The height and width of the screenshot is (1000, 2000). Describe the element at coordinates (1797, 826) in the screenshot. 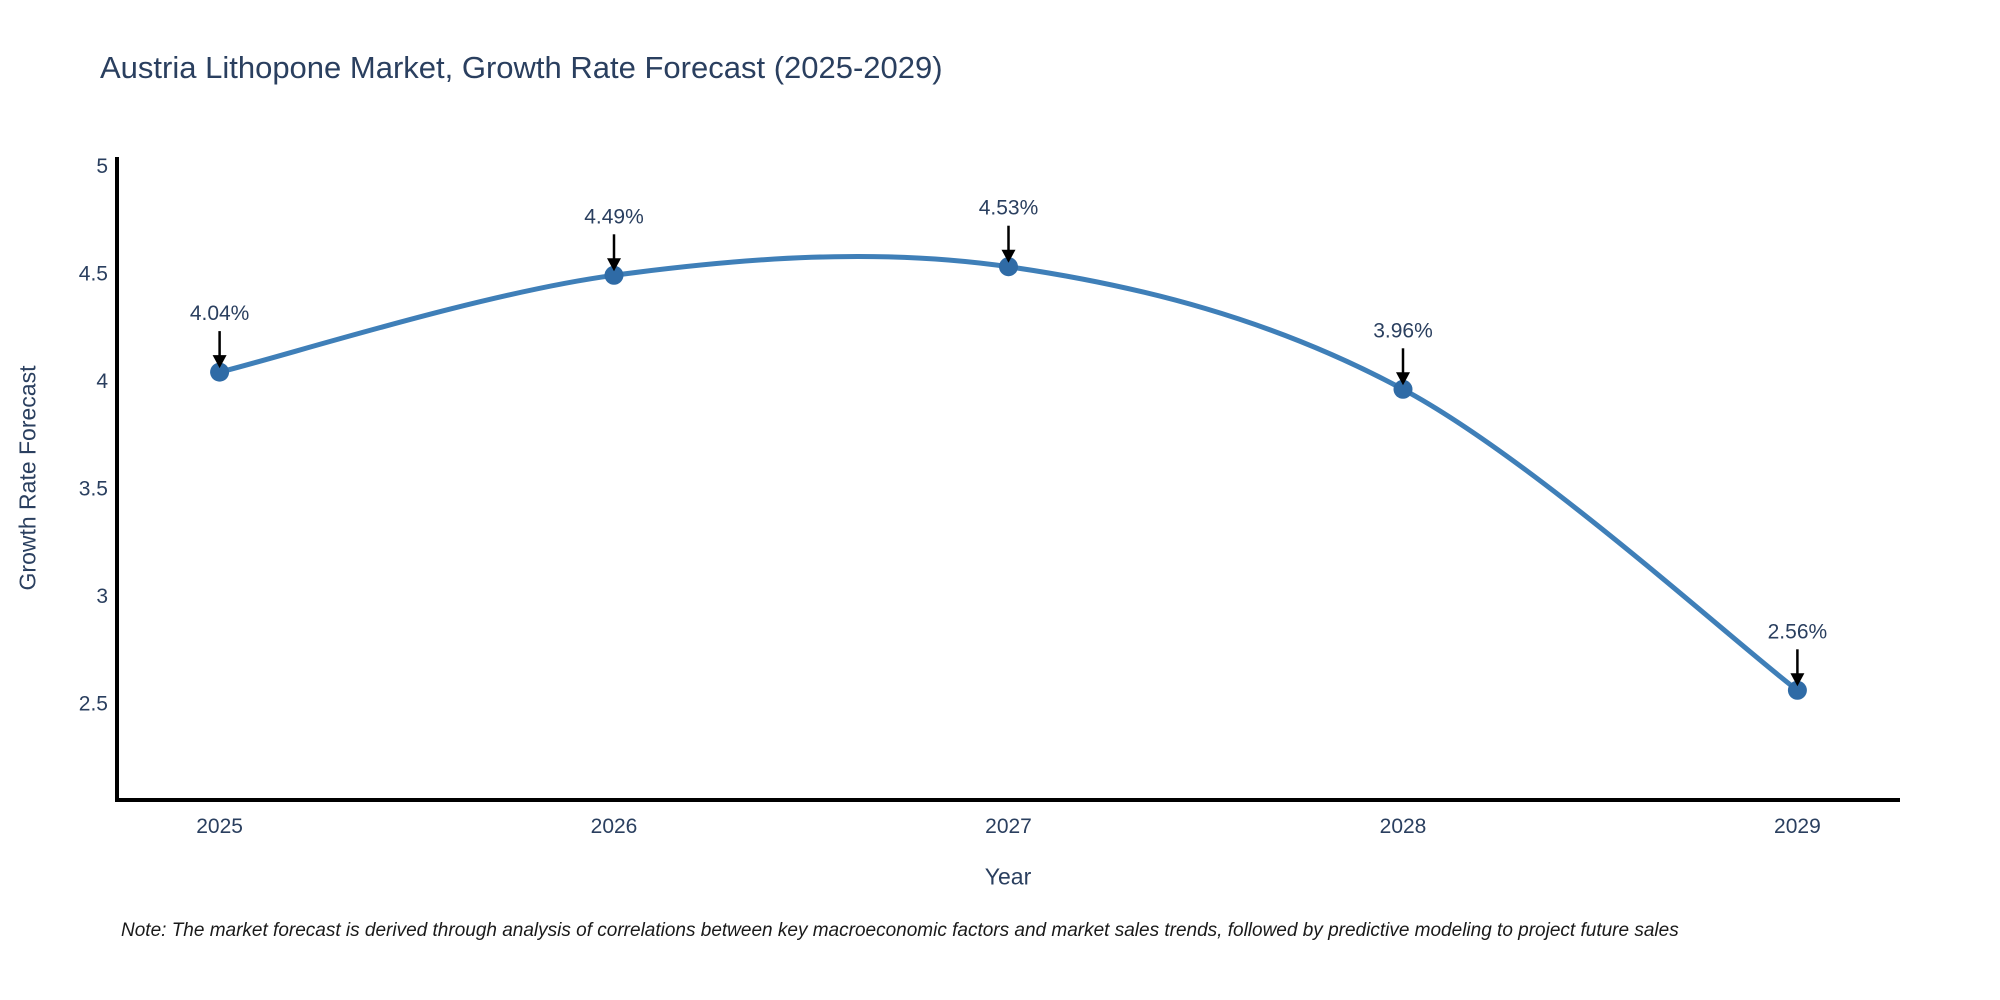

I see `x-tick-label: 2029` at that location.